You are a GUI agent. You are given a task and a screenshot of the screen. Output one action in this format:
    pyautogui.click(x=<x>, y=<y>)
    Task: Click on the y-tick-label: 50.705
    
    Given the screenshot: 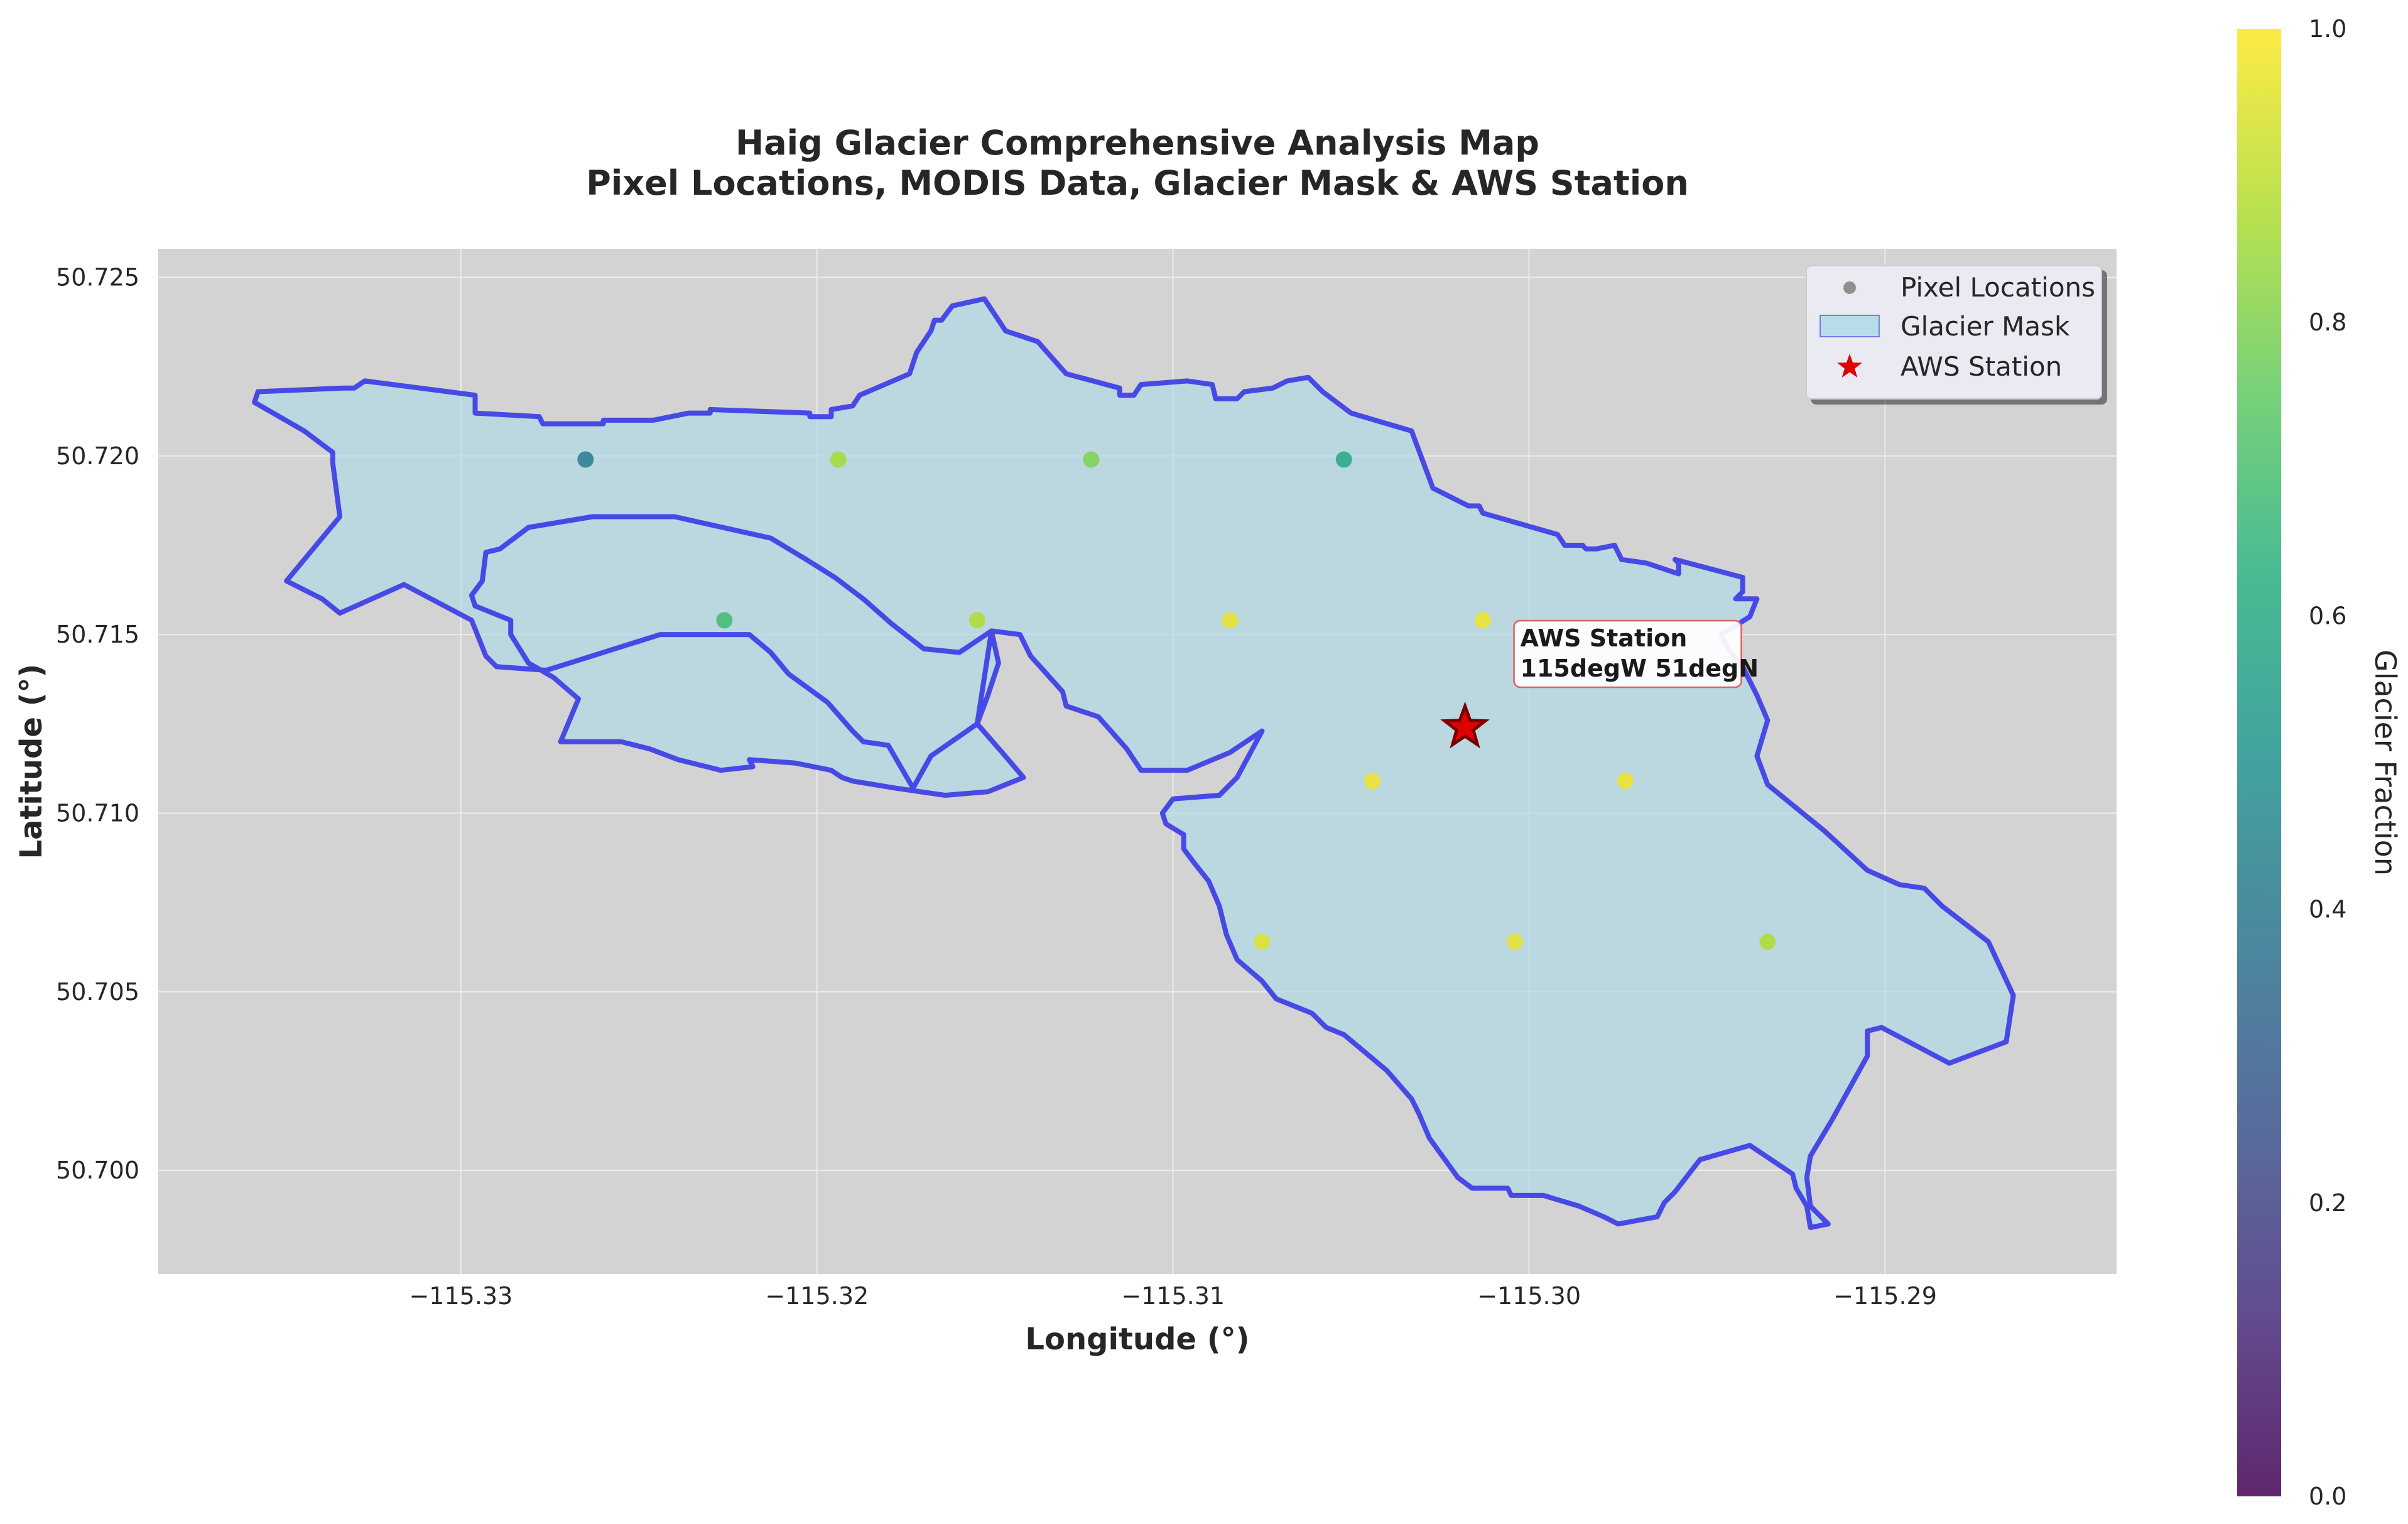 What is the action you would take?
    pyautogui.click(x=97, y=992)
    